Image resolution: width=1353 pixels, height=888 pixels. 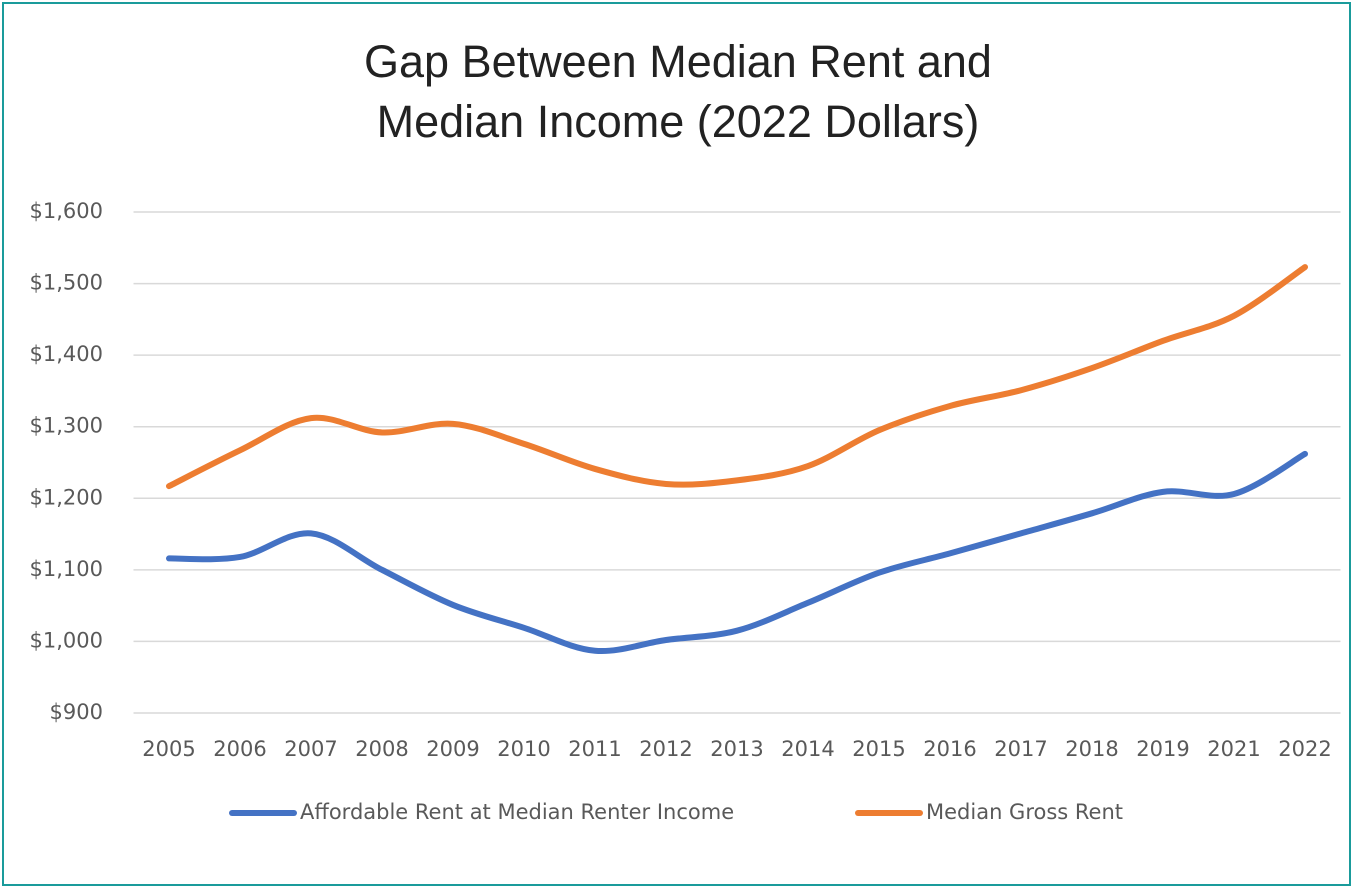 I want to click on x-tick-label: 2007, so click(x=310, y=749).